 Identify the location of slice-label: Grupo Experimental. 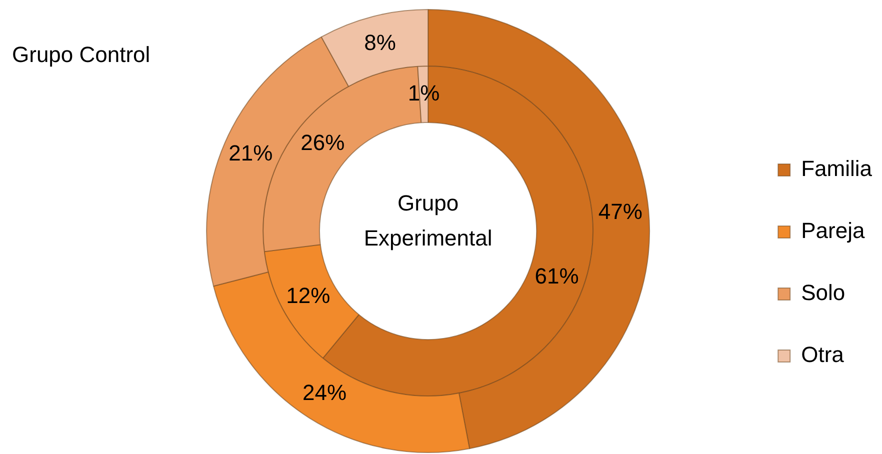
(428, 220).